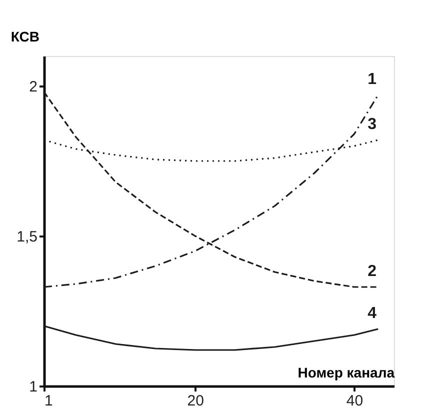 The height and width of the screenshot is (419, 438). What do you see at coordinates (33, 87) in the screenshot?
I see `y-tick-label: 2` at bounding box center [33, 87].